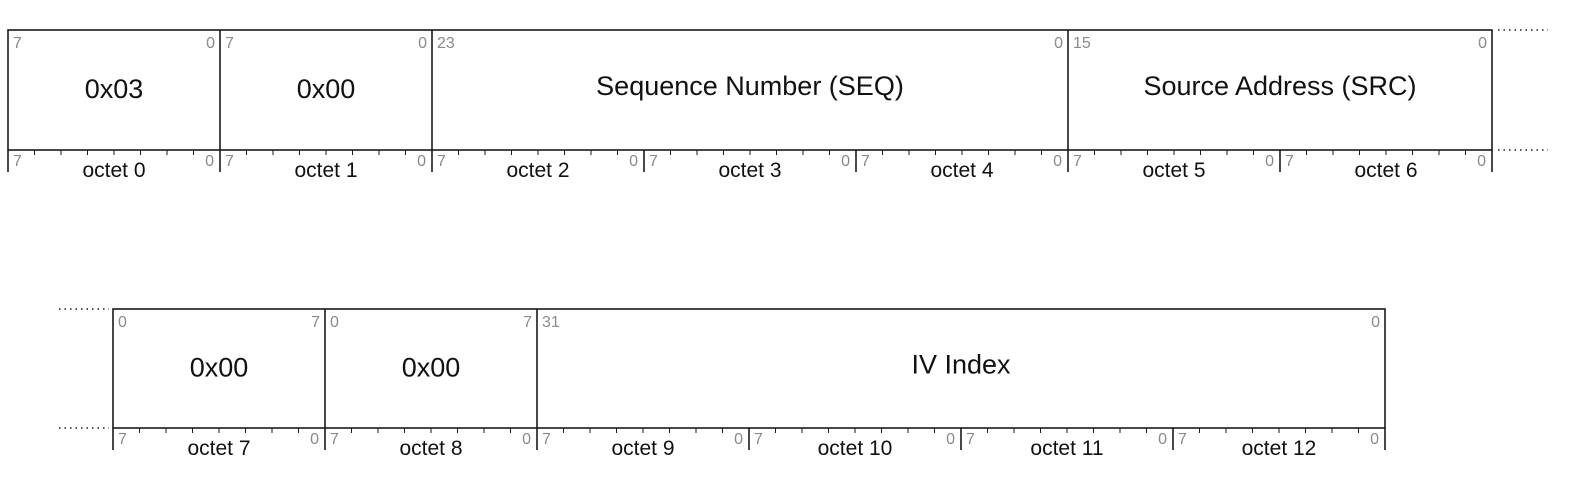  What do you see at coordinates (1173, 170) in the screenshot?
I see `octet-label: octet 5` at bounding box center [1173, 170].